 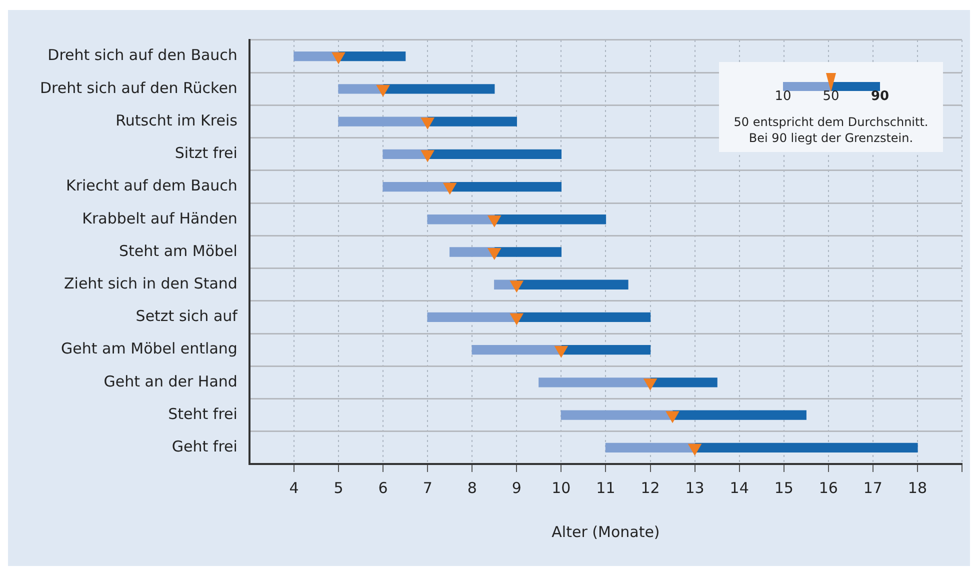 I want to click on x-axis-title: Alter (Monate), so click(x=606, y=531).